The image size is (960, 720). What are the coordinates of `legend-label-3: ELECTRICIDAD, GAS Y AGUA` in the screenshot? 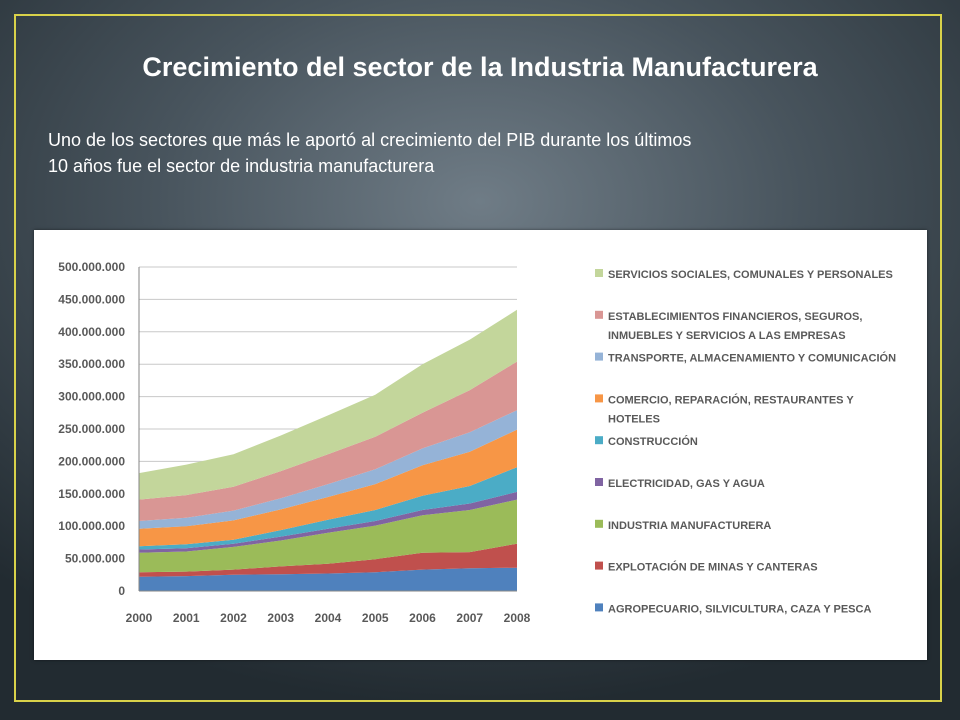 It's located at (686, 484).